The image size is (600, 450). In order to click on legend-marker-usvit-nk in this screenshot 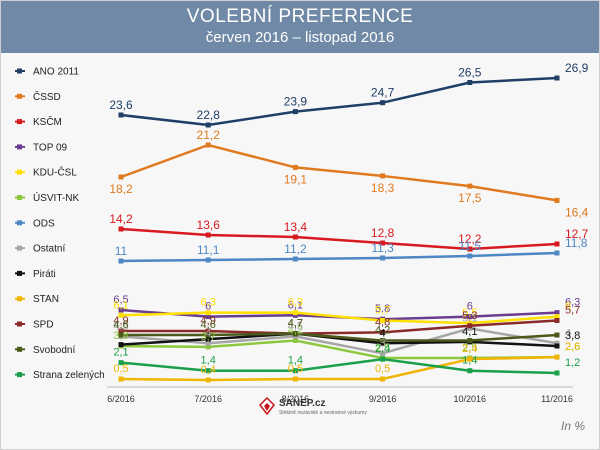, I will do `click(19, 197)`.